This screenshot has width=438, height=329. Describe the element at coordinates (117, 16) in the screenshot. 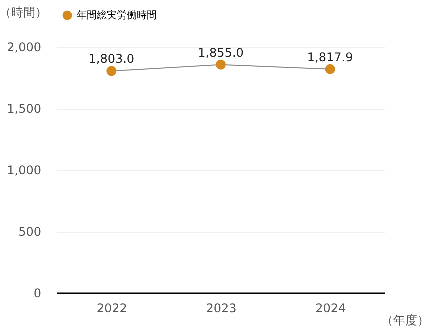

I see `legend-label: 年間総実労働時間` at that location.